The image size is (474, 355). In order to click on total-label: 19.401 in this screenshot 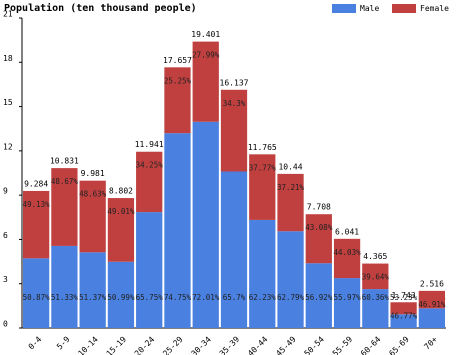, I will do `click(205, 34)`.